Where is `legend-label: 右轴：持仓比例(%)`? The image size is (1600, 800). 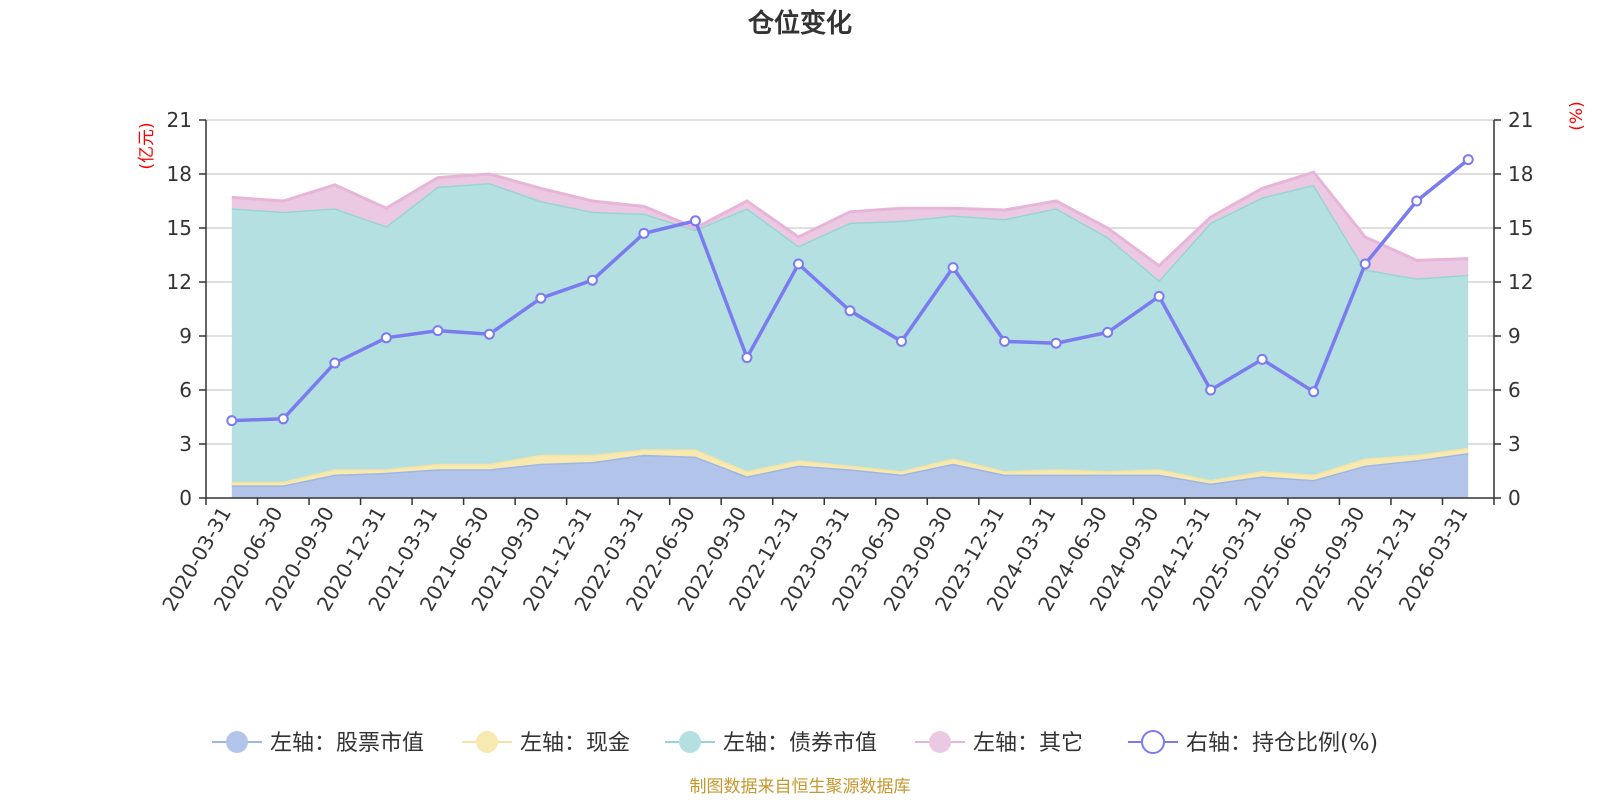 legend-label: 右轴：持仓比例(%) is located at coordinates (1282, 743).